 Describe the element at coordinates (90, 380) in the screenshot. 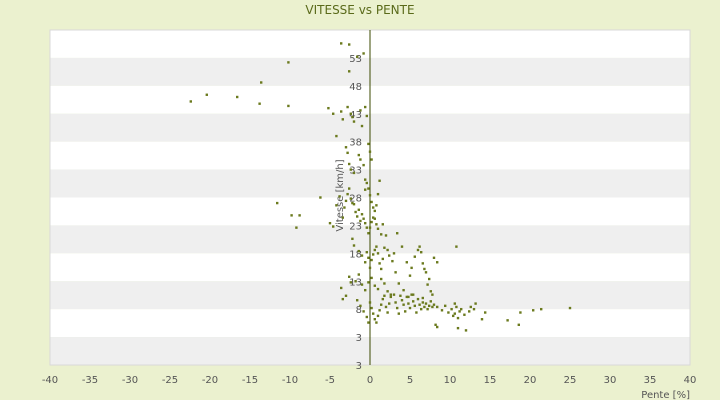

I see `x-tick-label: -35` at that location.